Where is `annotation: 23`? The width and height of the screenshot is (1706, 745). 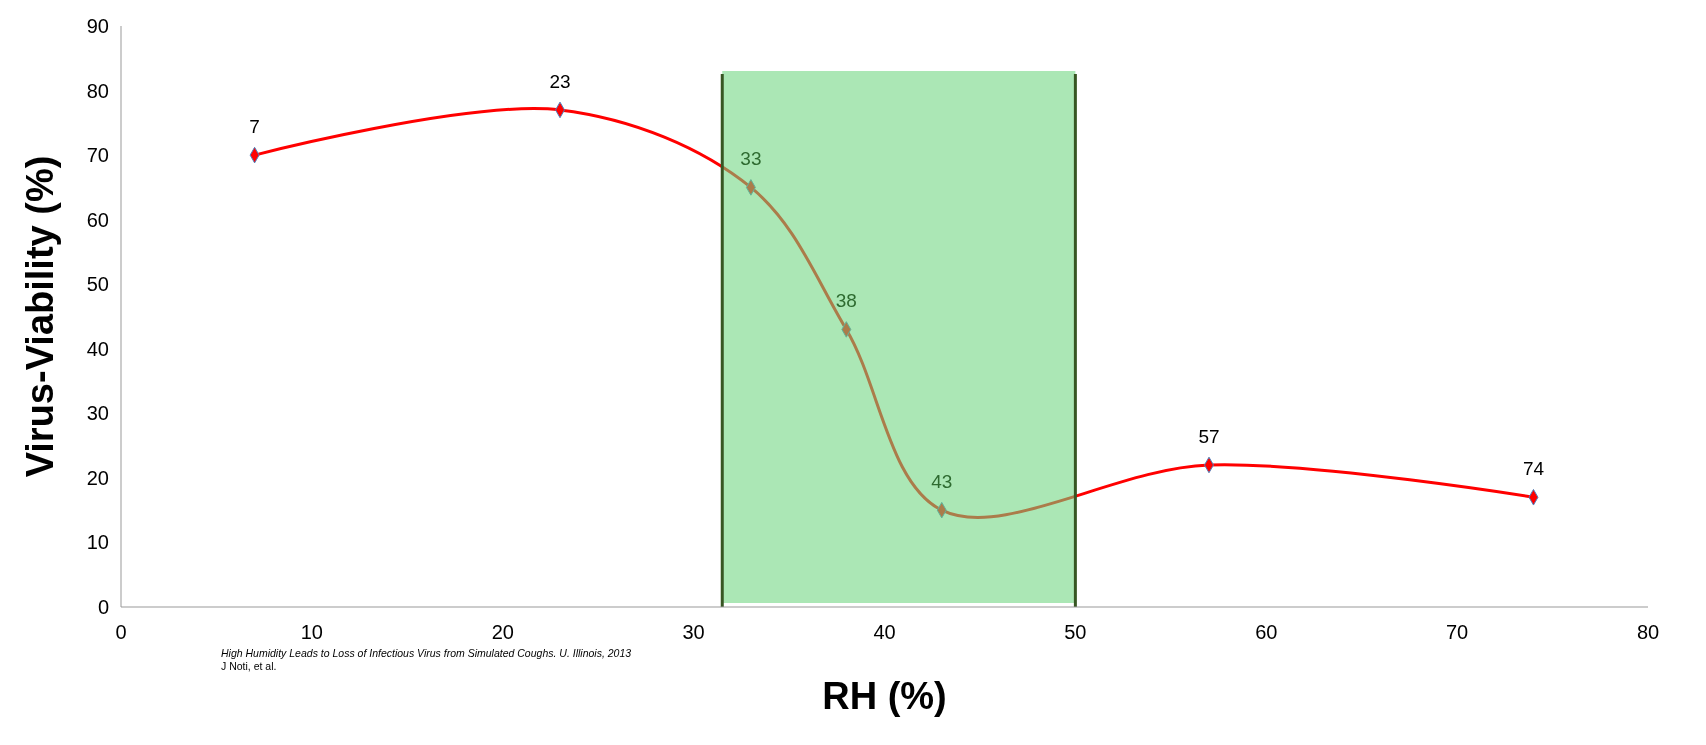 annotation: 23 is located at coordinates (560, 81).